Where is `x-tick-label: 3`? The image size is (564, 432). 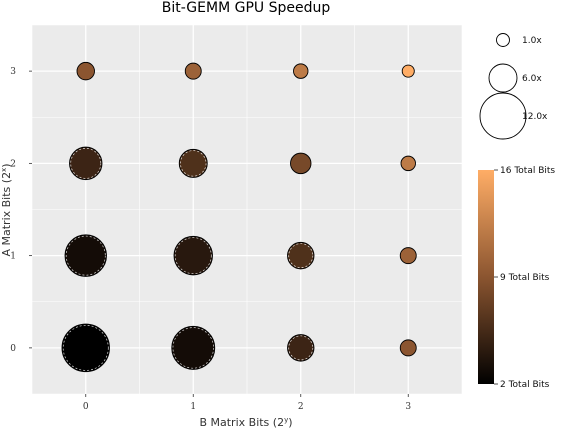
x-tick-label: 3 is located at coordinates (408, 407).